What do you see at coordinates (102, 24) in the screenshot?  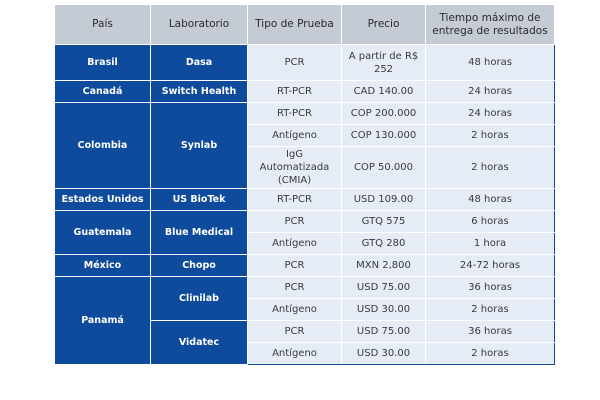 I see `header-pais: País` at bounding box center [102, 24].